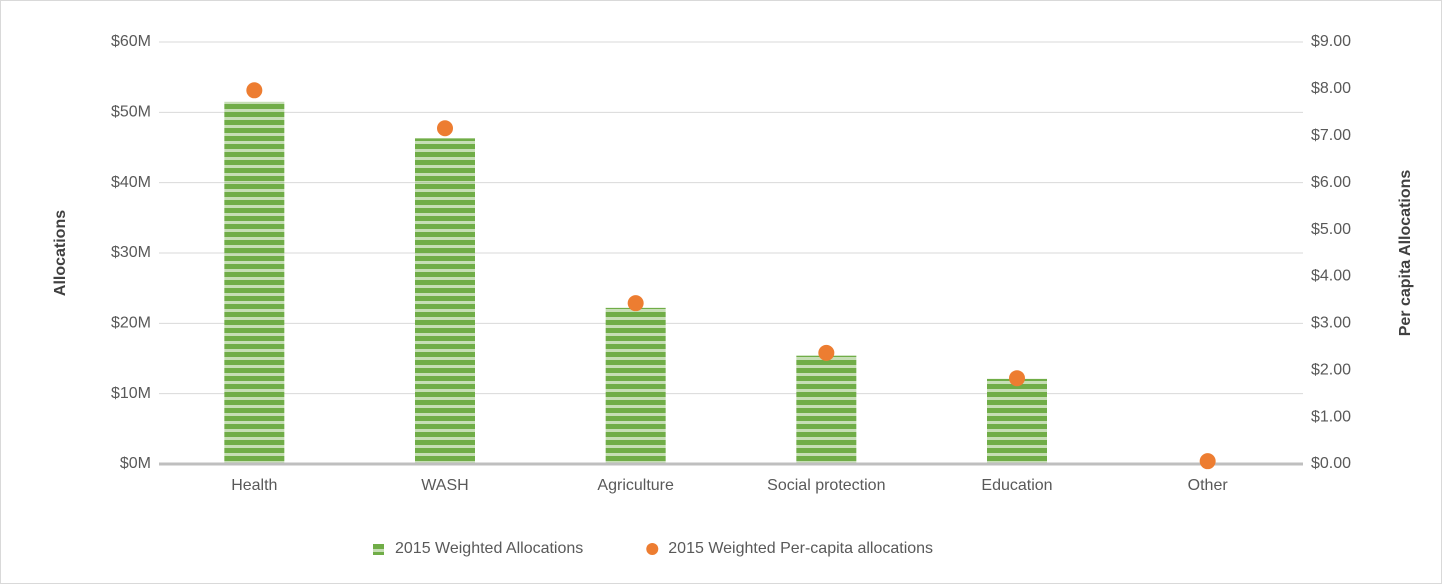 Image resolution: width=1442 pixels, height=584 pixels. What do you see at coordinates (1405, 253) in the screenshot?
I see `y2-axis-title: Per capita Allocations` at bounding box center [1405, 253].